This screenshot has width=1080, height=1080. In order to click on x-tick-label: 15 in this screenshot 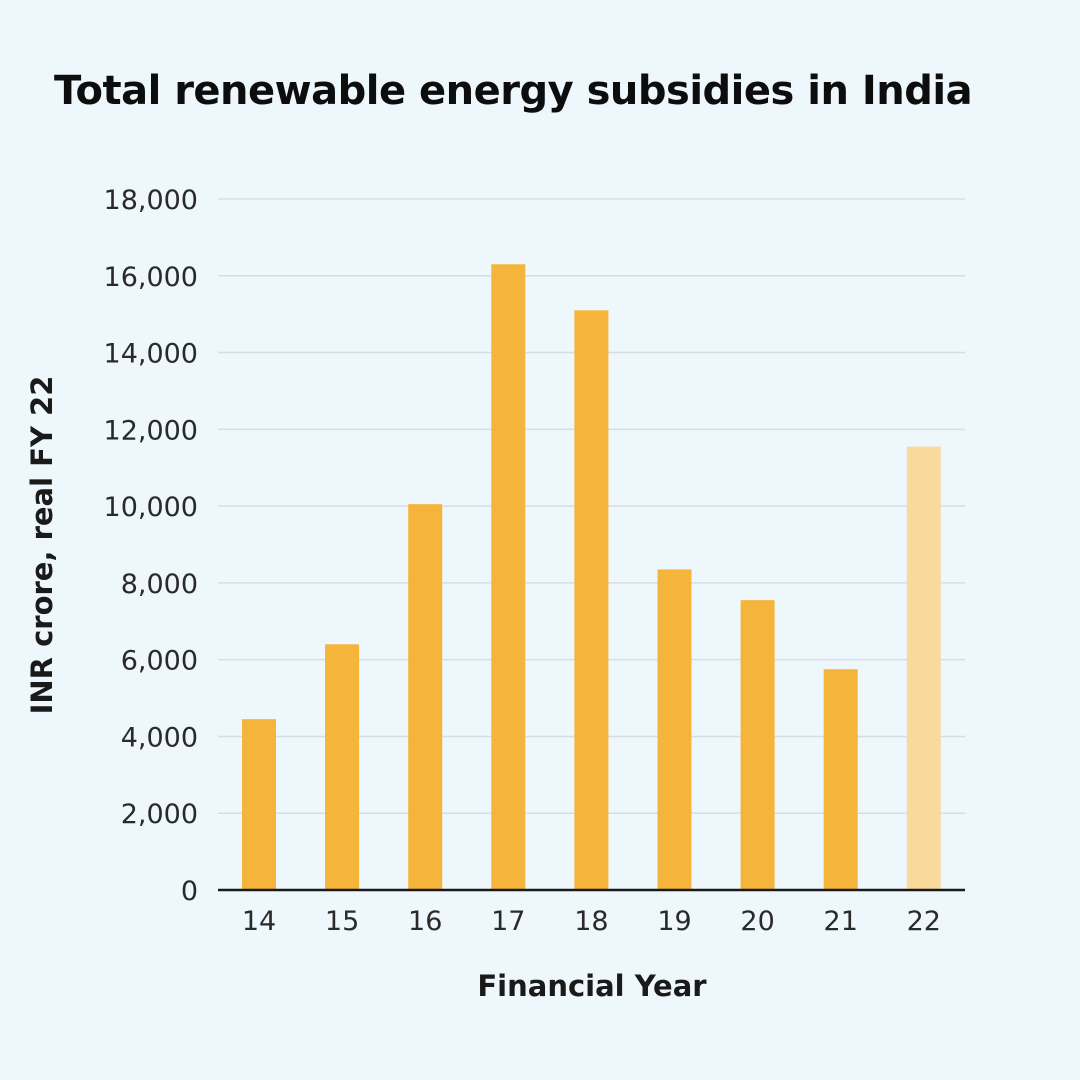, I will do `click(342, 921)`.